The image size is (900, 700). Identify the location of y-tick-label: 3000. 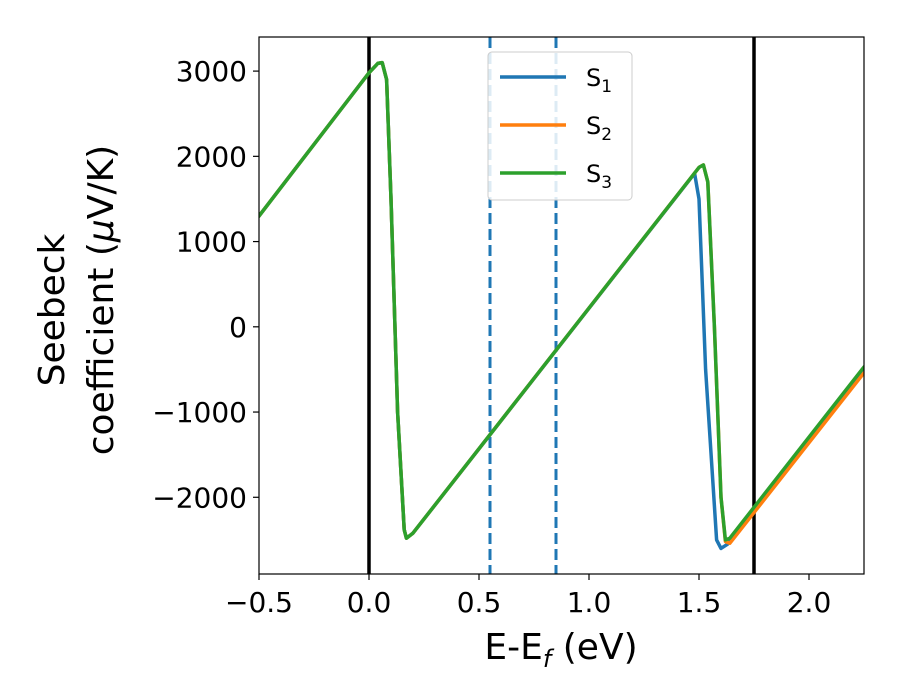
(211, 71).